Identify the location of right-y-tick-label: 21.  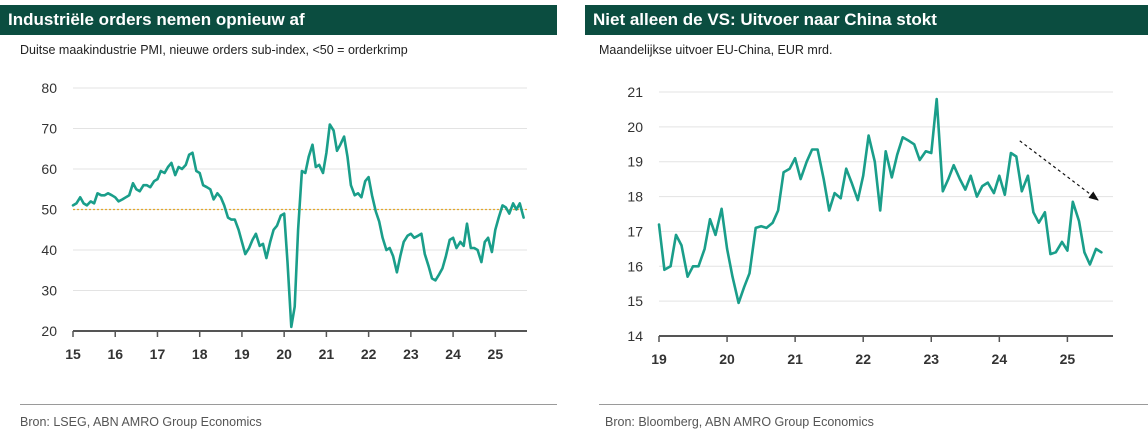
(635, 92).